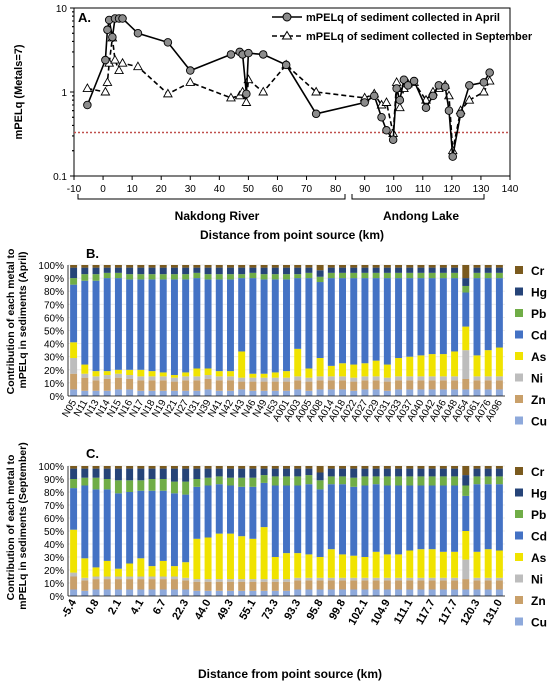 Image resolution: width=550 pixels, height=685 pixels. Describe the element at coordinates (92, 453) in the screenshot. I see `panel-label-c: C.` at that location.